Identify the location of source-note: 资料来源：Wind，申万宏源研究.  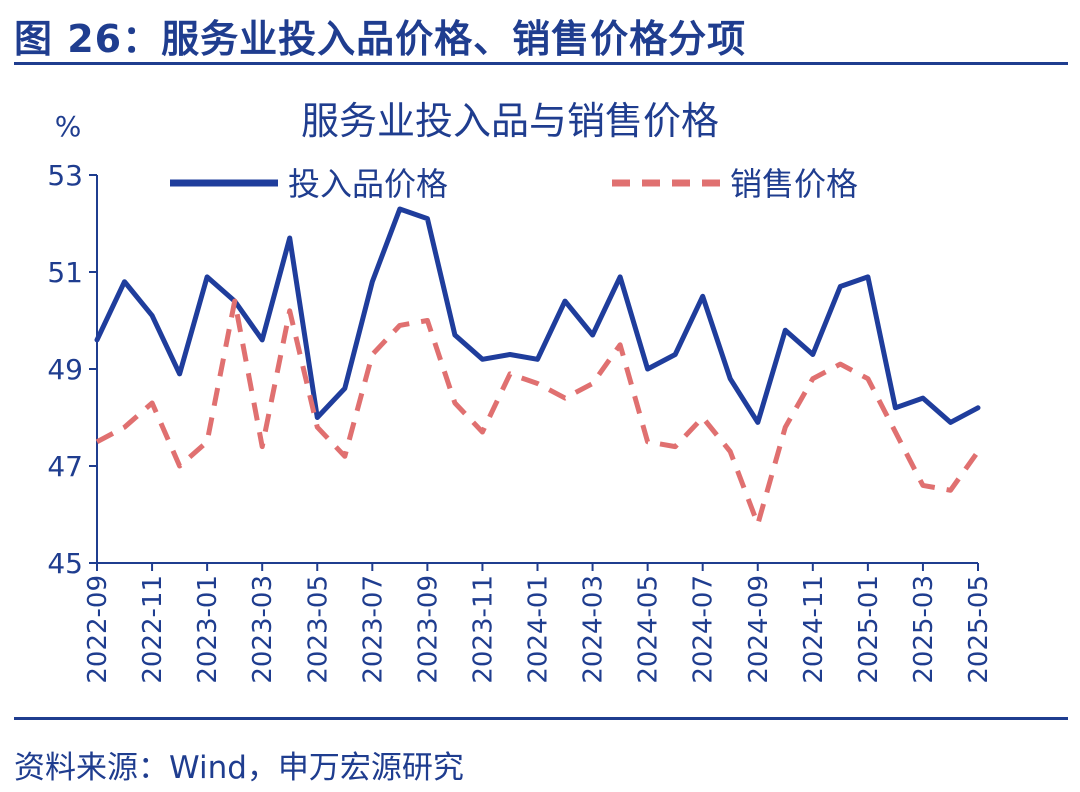
(239, 768).